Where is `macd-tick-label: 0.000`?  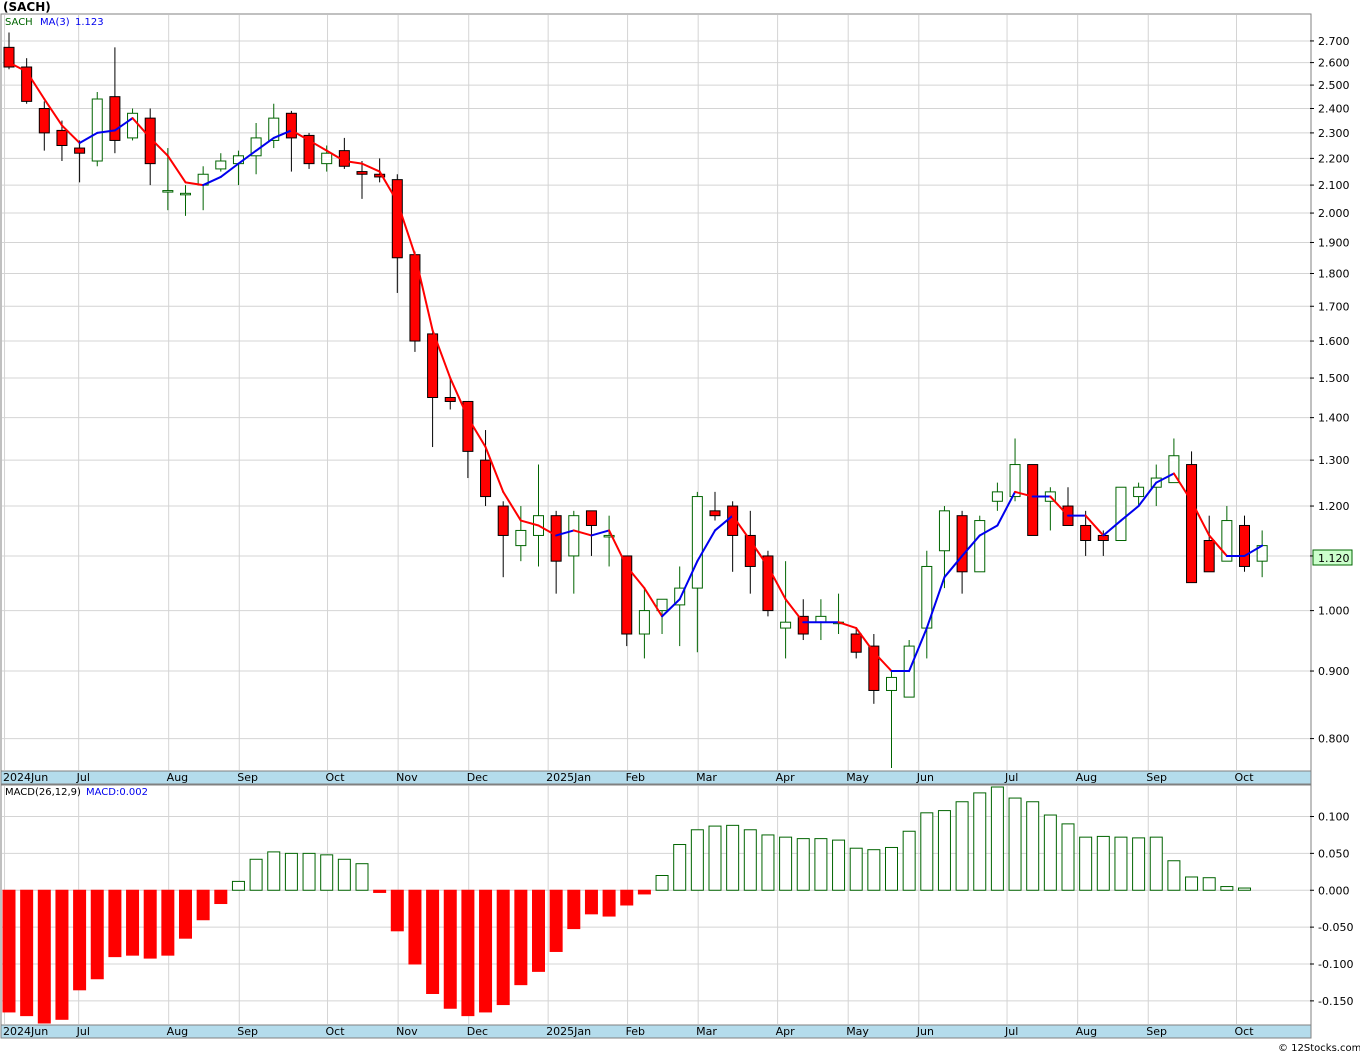 macd-tick-label: 0.000 is located at coordinates (1334, 890).